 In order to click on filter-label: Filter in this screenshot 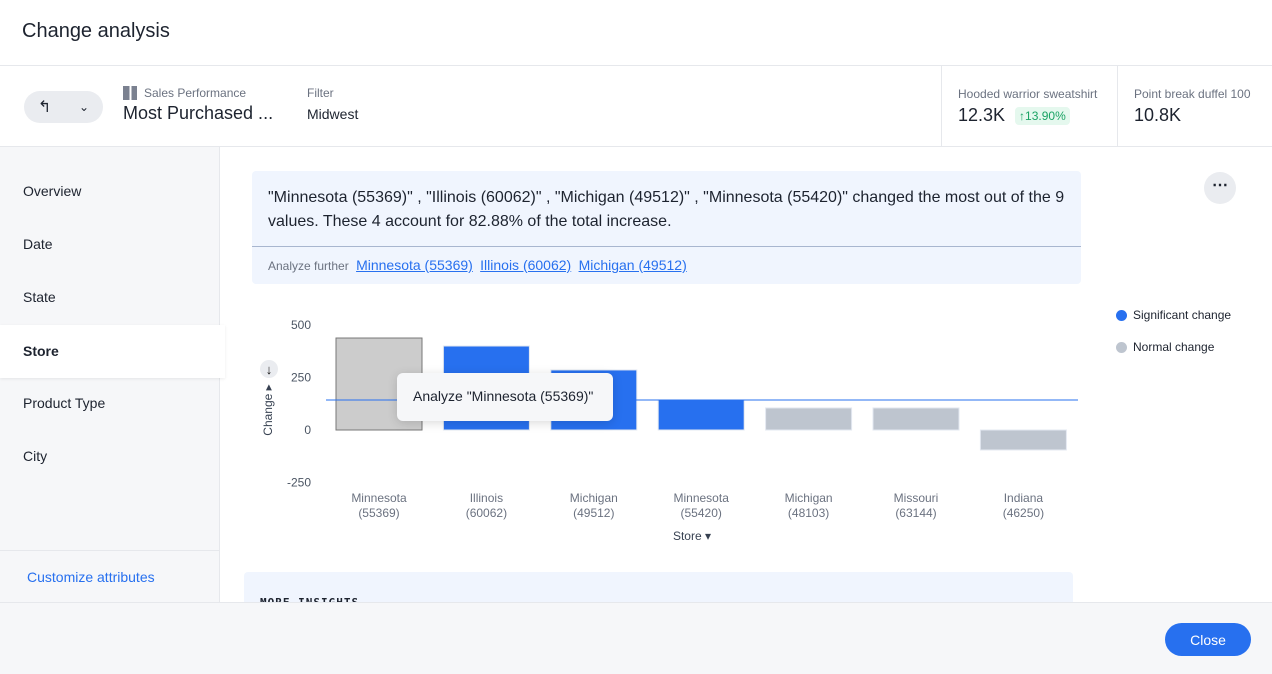, I will do `click(320, 93)`.